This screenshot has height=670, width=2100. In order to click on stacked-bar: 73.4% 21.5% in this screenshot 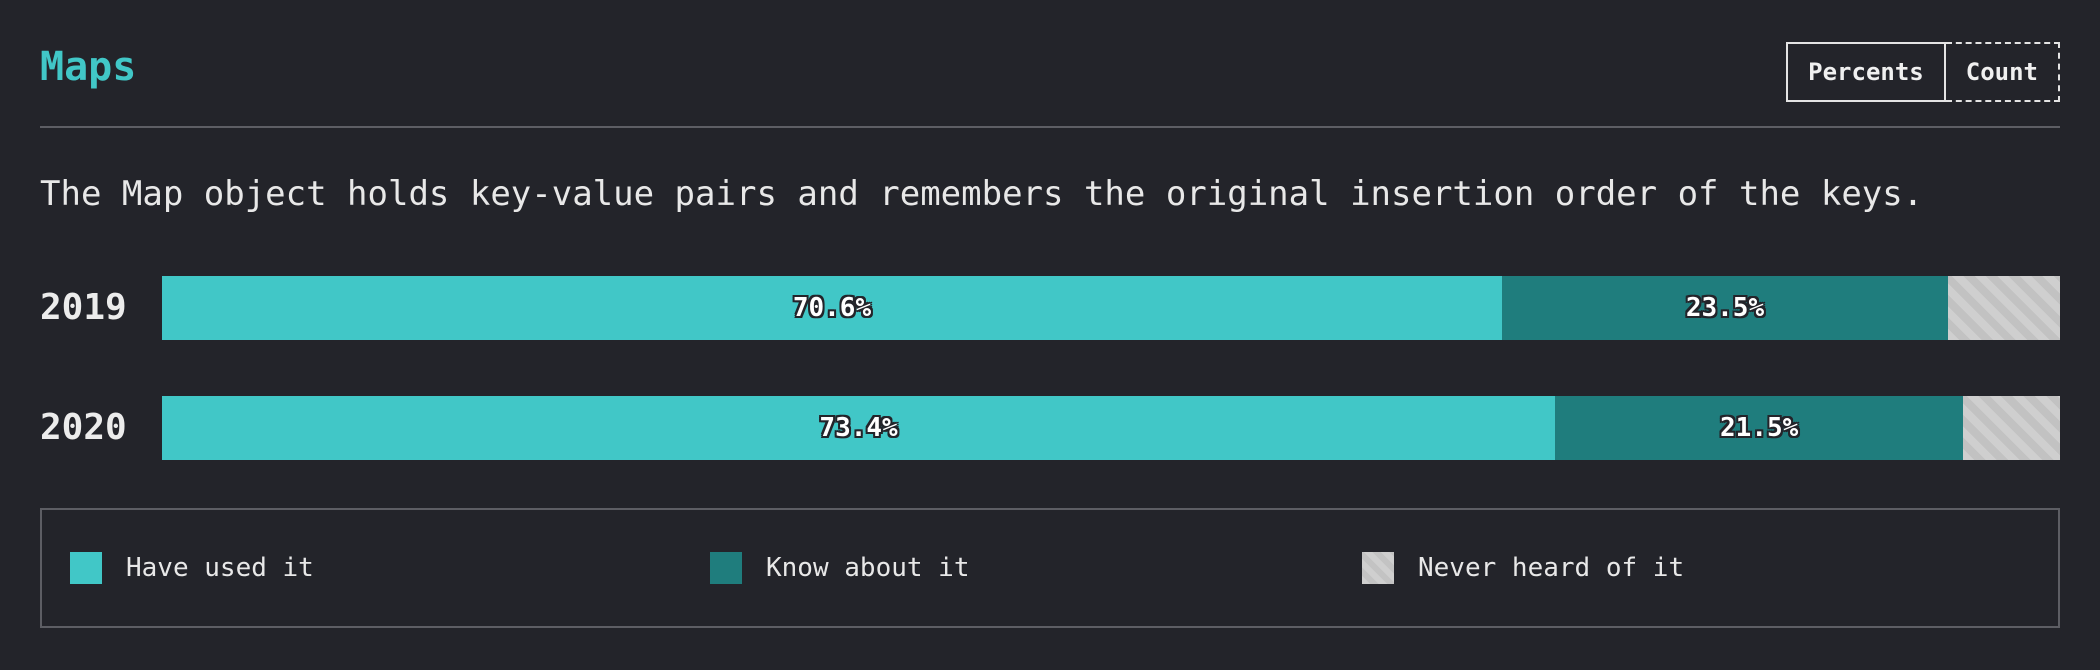, I will do `click(1111, 428)`.